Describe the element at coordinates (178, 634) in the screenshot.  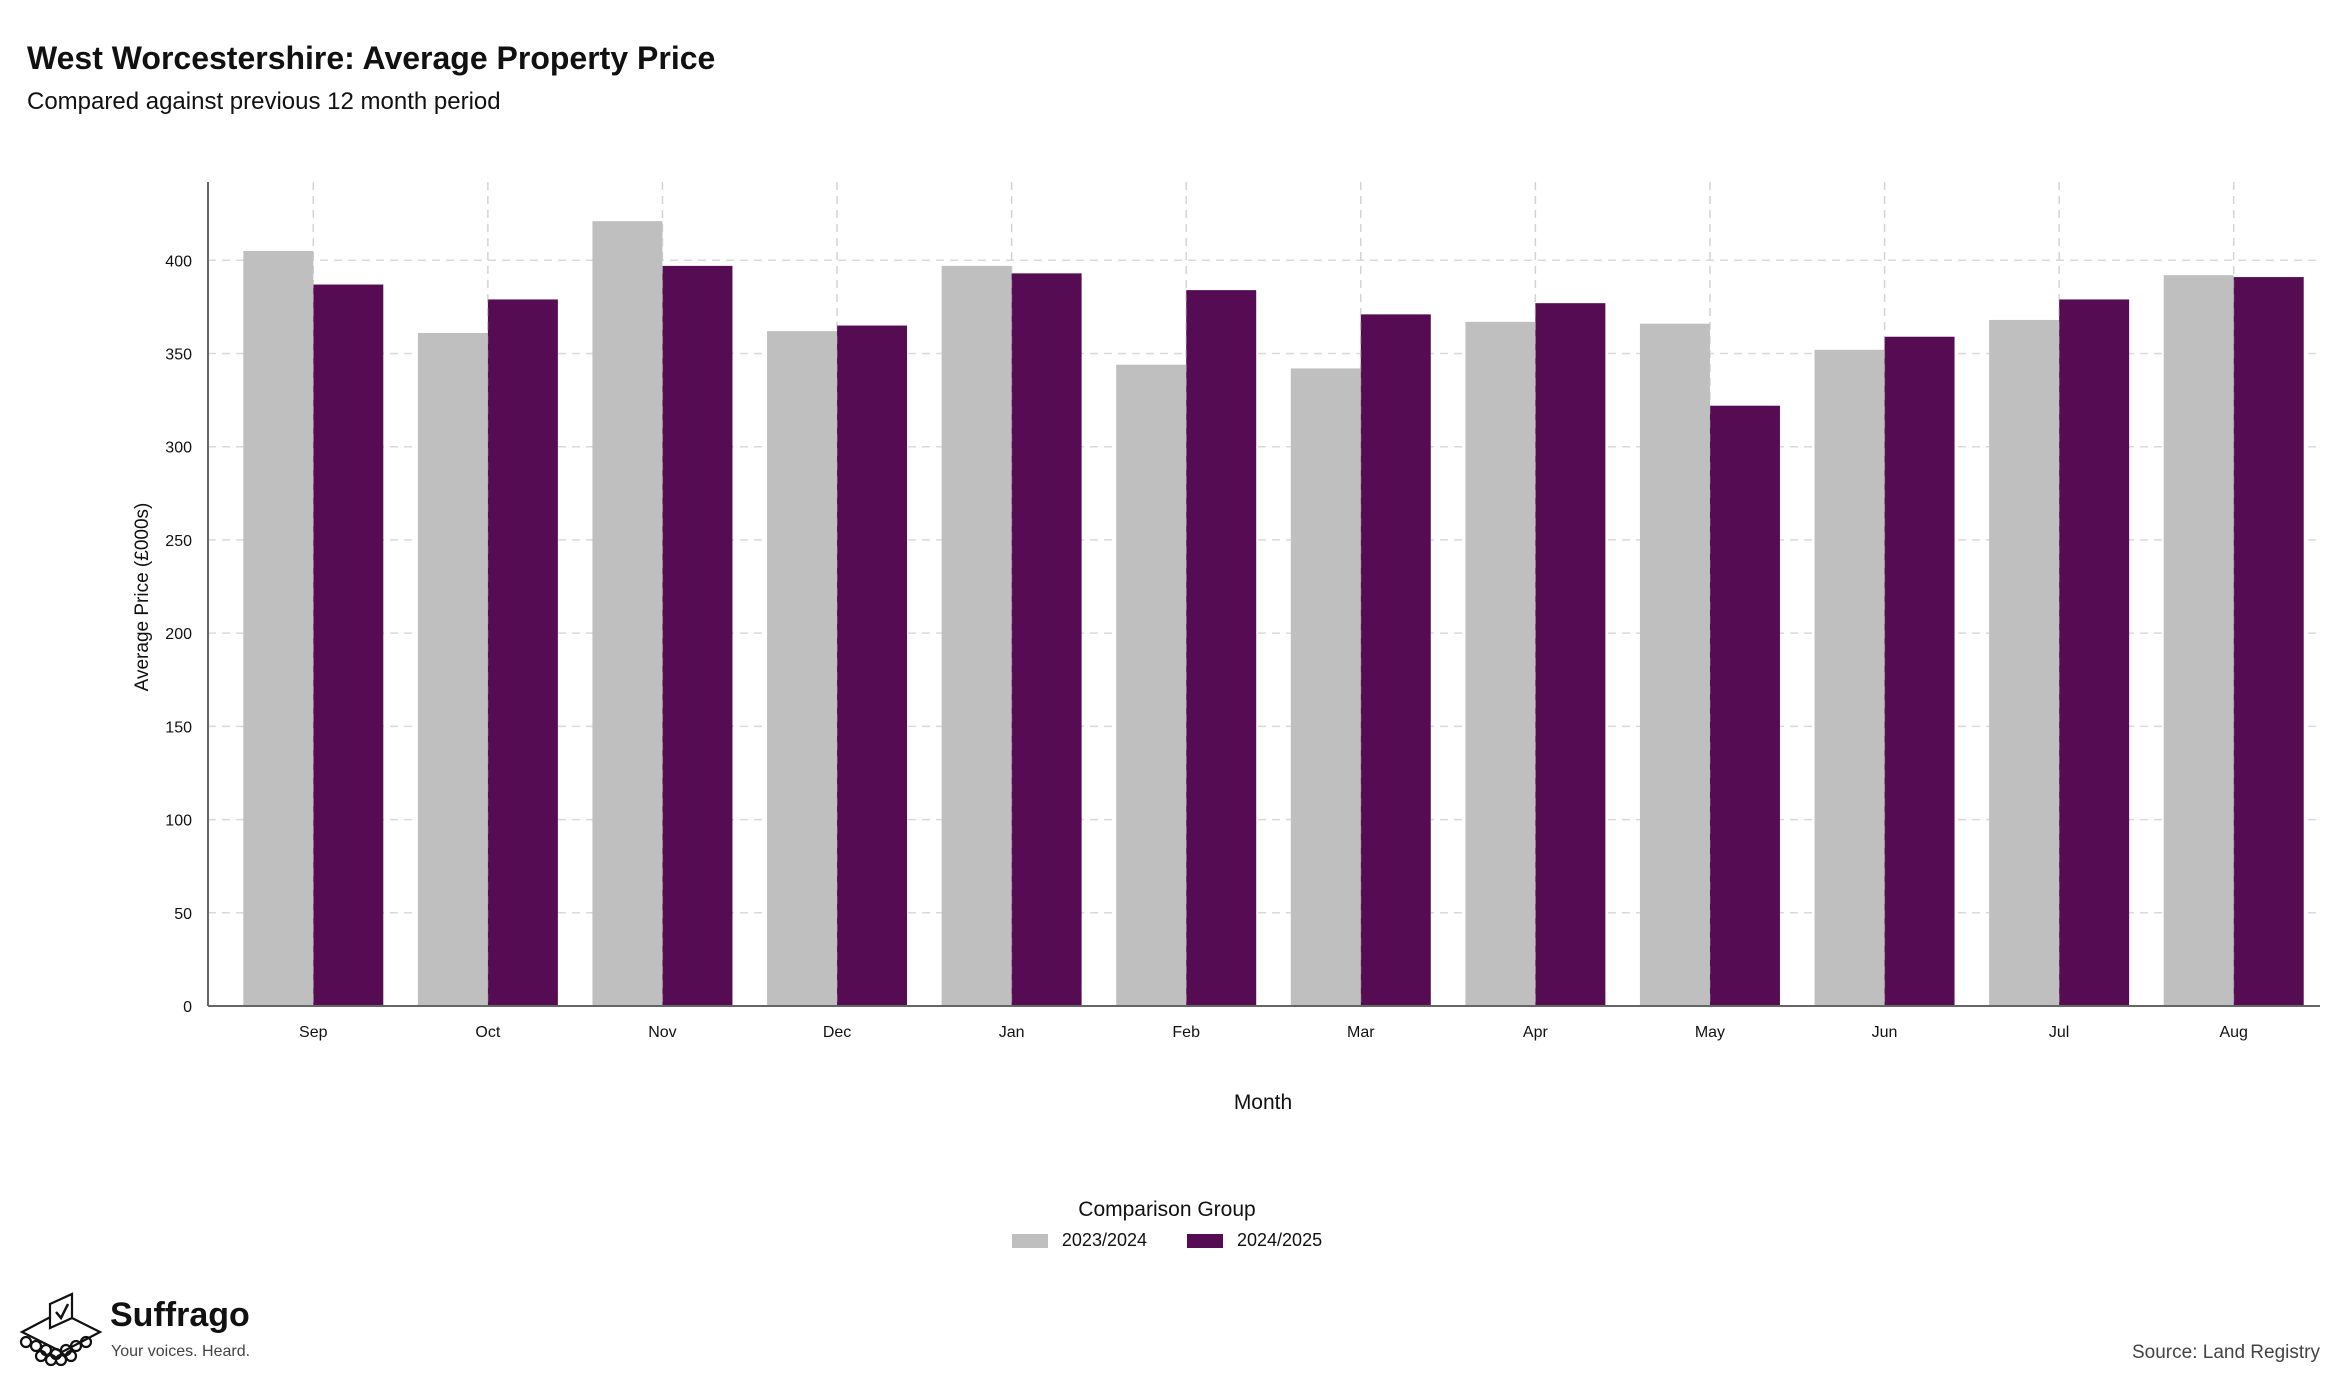
I see `y-tick-label: 200` at that location.